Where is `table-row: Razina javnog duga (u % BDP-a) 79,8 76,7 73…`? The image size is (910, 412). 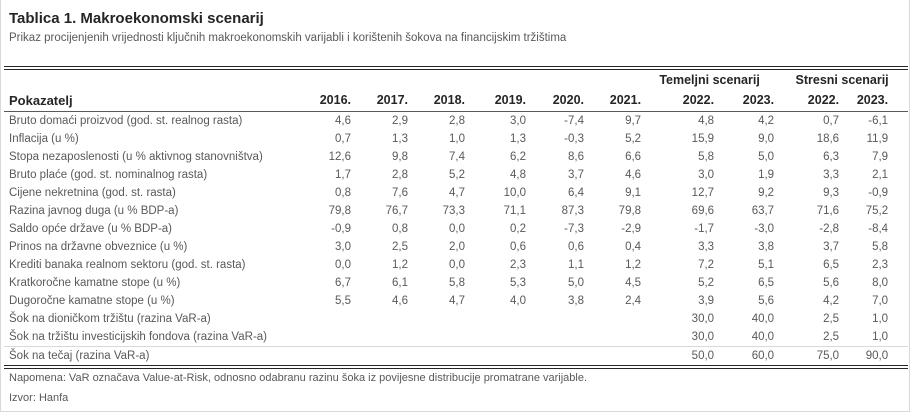
table-row: Razina javnog duga (u % BDP-a) 79,8 76,7 73… is located at coordinates (456, 211).